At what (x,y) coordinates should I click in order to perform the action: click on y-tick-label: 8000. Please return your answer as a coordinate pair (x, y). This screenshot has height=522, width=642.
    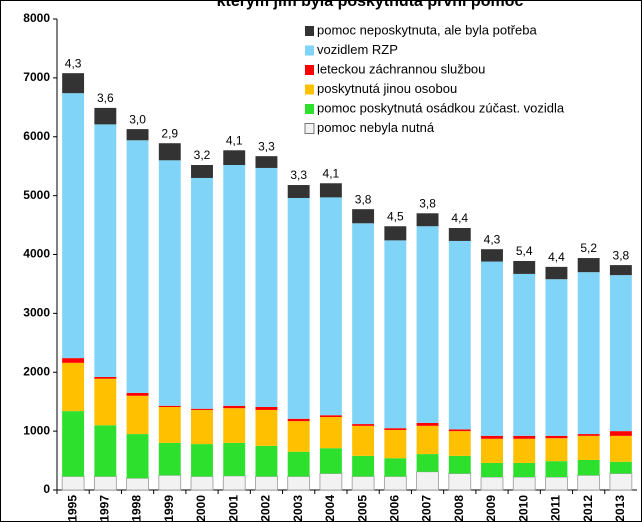
    Looking at the image, I should click on (36, 18).